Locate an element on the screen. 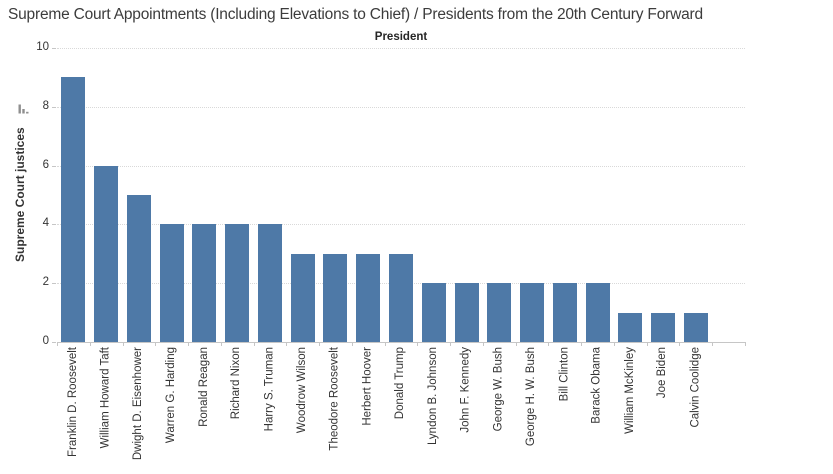 This screenshot has width=833, height=474. sort-descending-icon is located at coordinates (24, 111).